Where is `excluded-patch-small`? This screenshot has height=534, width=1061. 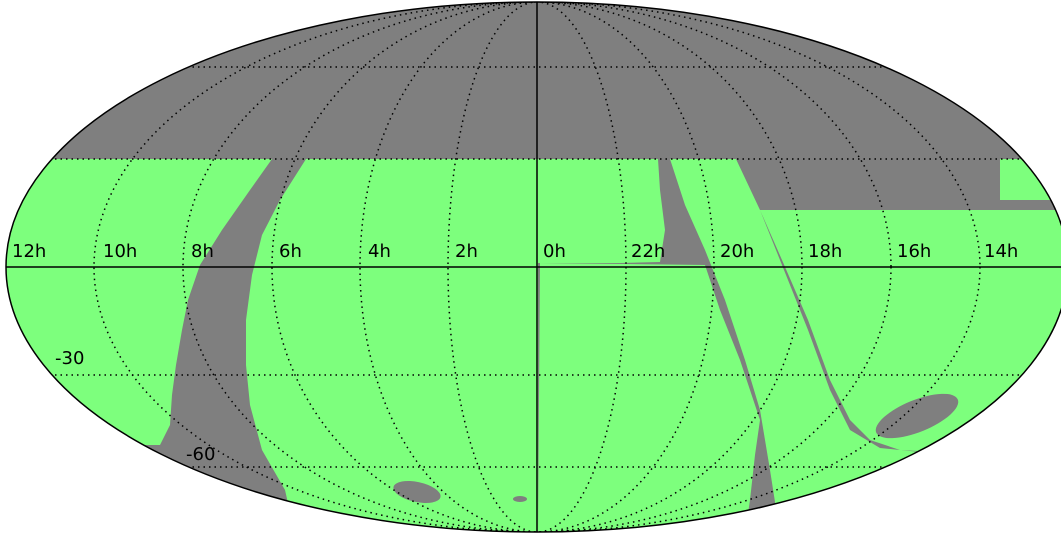
excluded-patch-small is located at coordinates (520, 499).